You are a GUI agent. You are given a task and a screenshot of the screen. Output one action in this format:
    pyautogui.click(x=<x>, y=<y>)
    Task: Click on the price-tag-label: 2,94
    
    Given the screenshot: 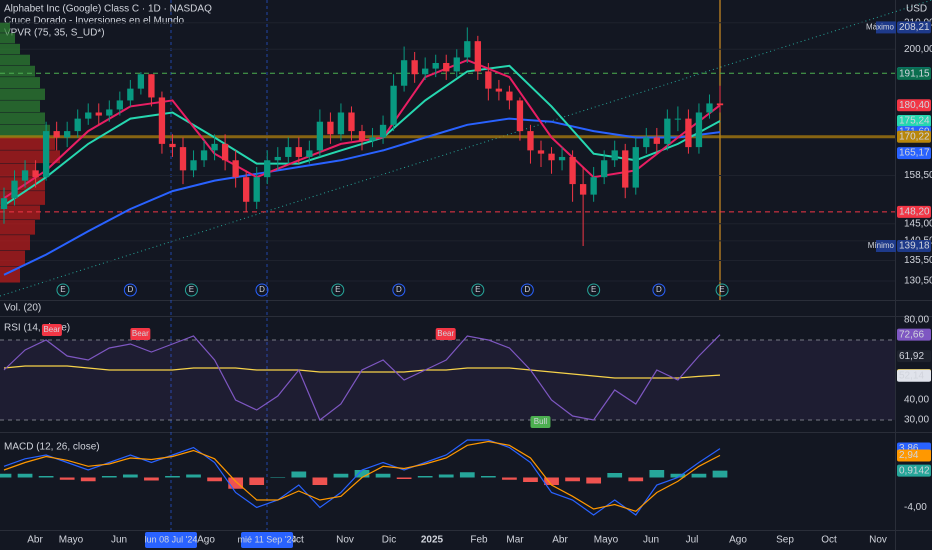 What is the action you would take?
    pyautogui.click(x=909, y=455)
    